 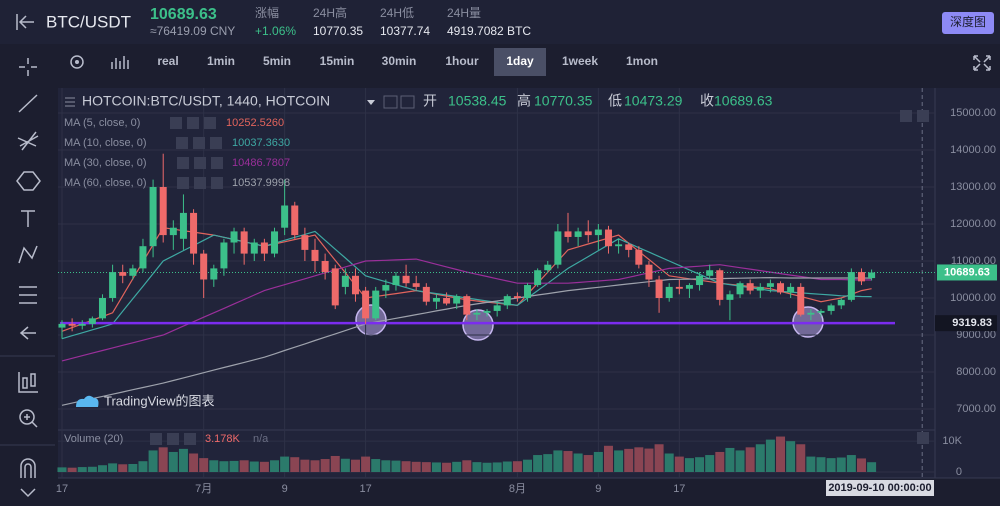 I want to click on ohlc-value: 10473.29, so click(x=653, y=101).